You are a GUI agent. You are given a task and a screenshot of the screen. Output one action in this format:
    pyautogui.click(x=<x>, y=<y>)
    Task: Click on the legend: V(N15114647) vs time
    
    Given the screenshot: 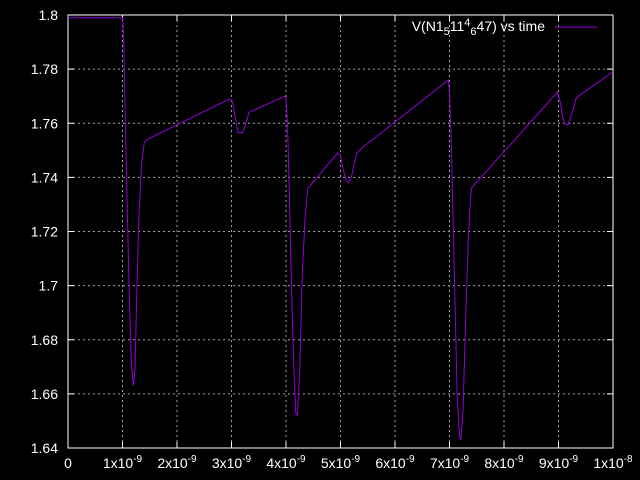 What is the action you would take?
    pyautogui.click(x=504, y=27)
    